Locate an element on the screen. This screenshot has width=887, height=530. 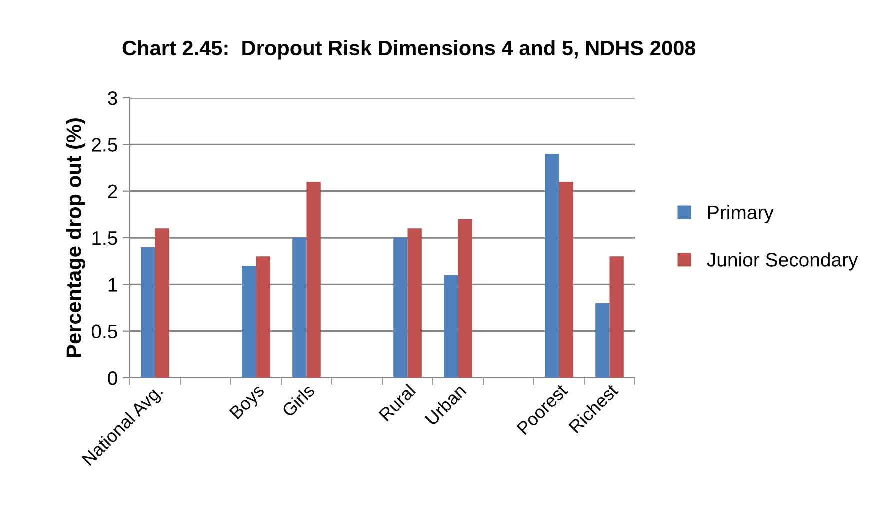
y-tick-label: 2.5 is located at coordinates (105, 145).